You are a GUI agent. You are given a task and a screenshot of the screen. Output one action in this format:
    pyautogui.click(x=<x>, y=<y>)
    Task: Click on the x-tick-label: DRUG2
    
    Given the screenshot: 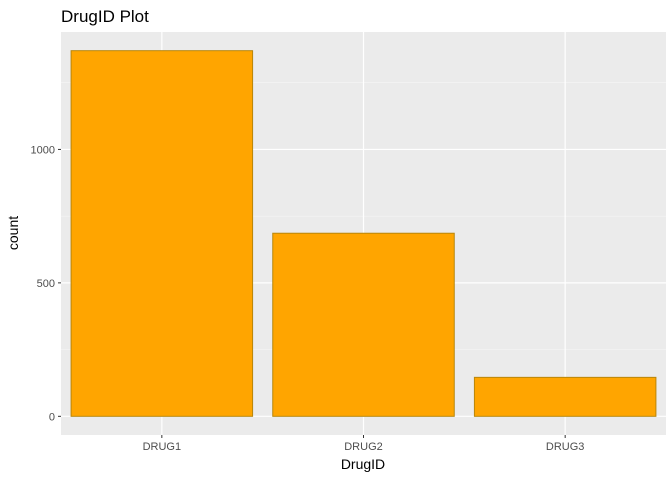 What is the action you would take?
    pyautogui.click(x=363, y=447)
    